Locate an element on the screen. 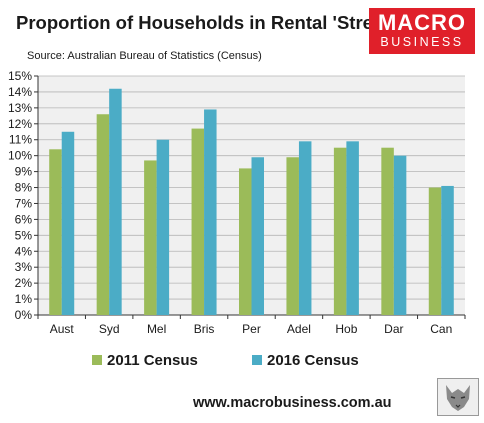 This screenshot has height=423, width=484. bar-2011-dar is located at coordinates (387, 231).